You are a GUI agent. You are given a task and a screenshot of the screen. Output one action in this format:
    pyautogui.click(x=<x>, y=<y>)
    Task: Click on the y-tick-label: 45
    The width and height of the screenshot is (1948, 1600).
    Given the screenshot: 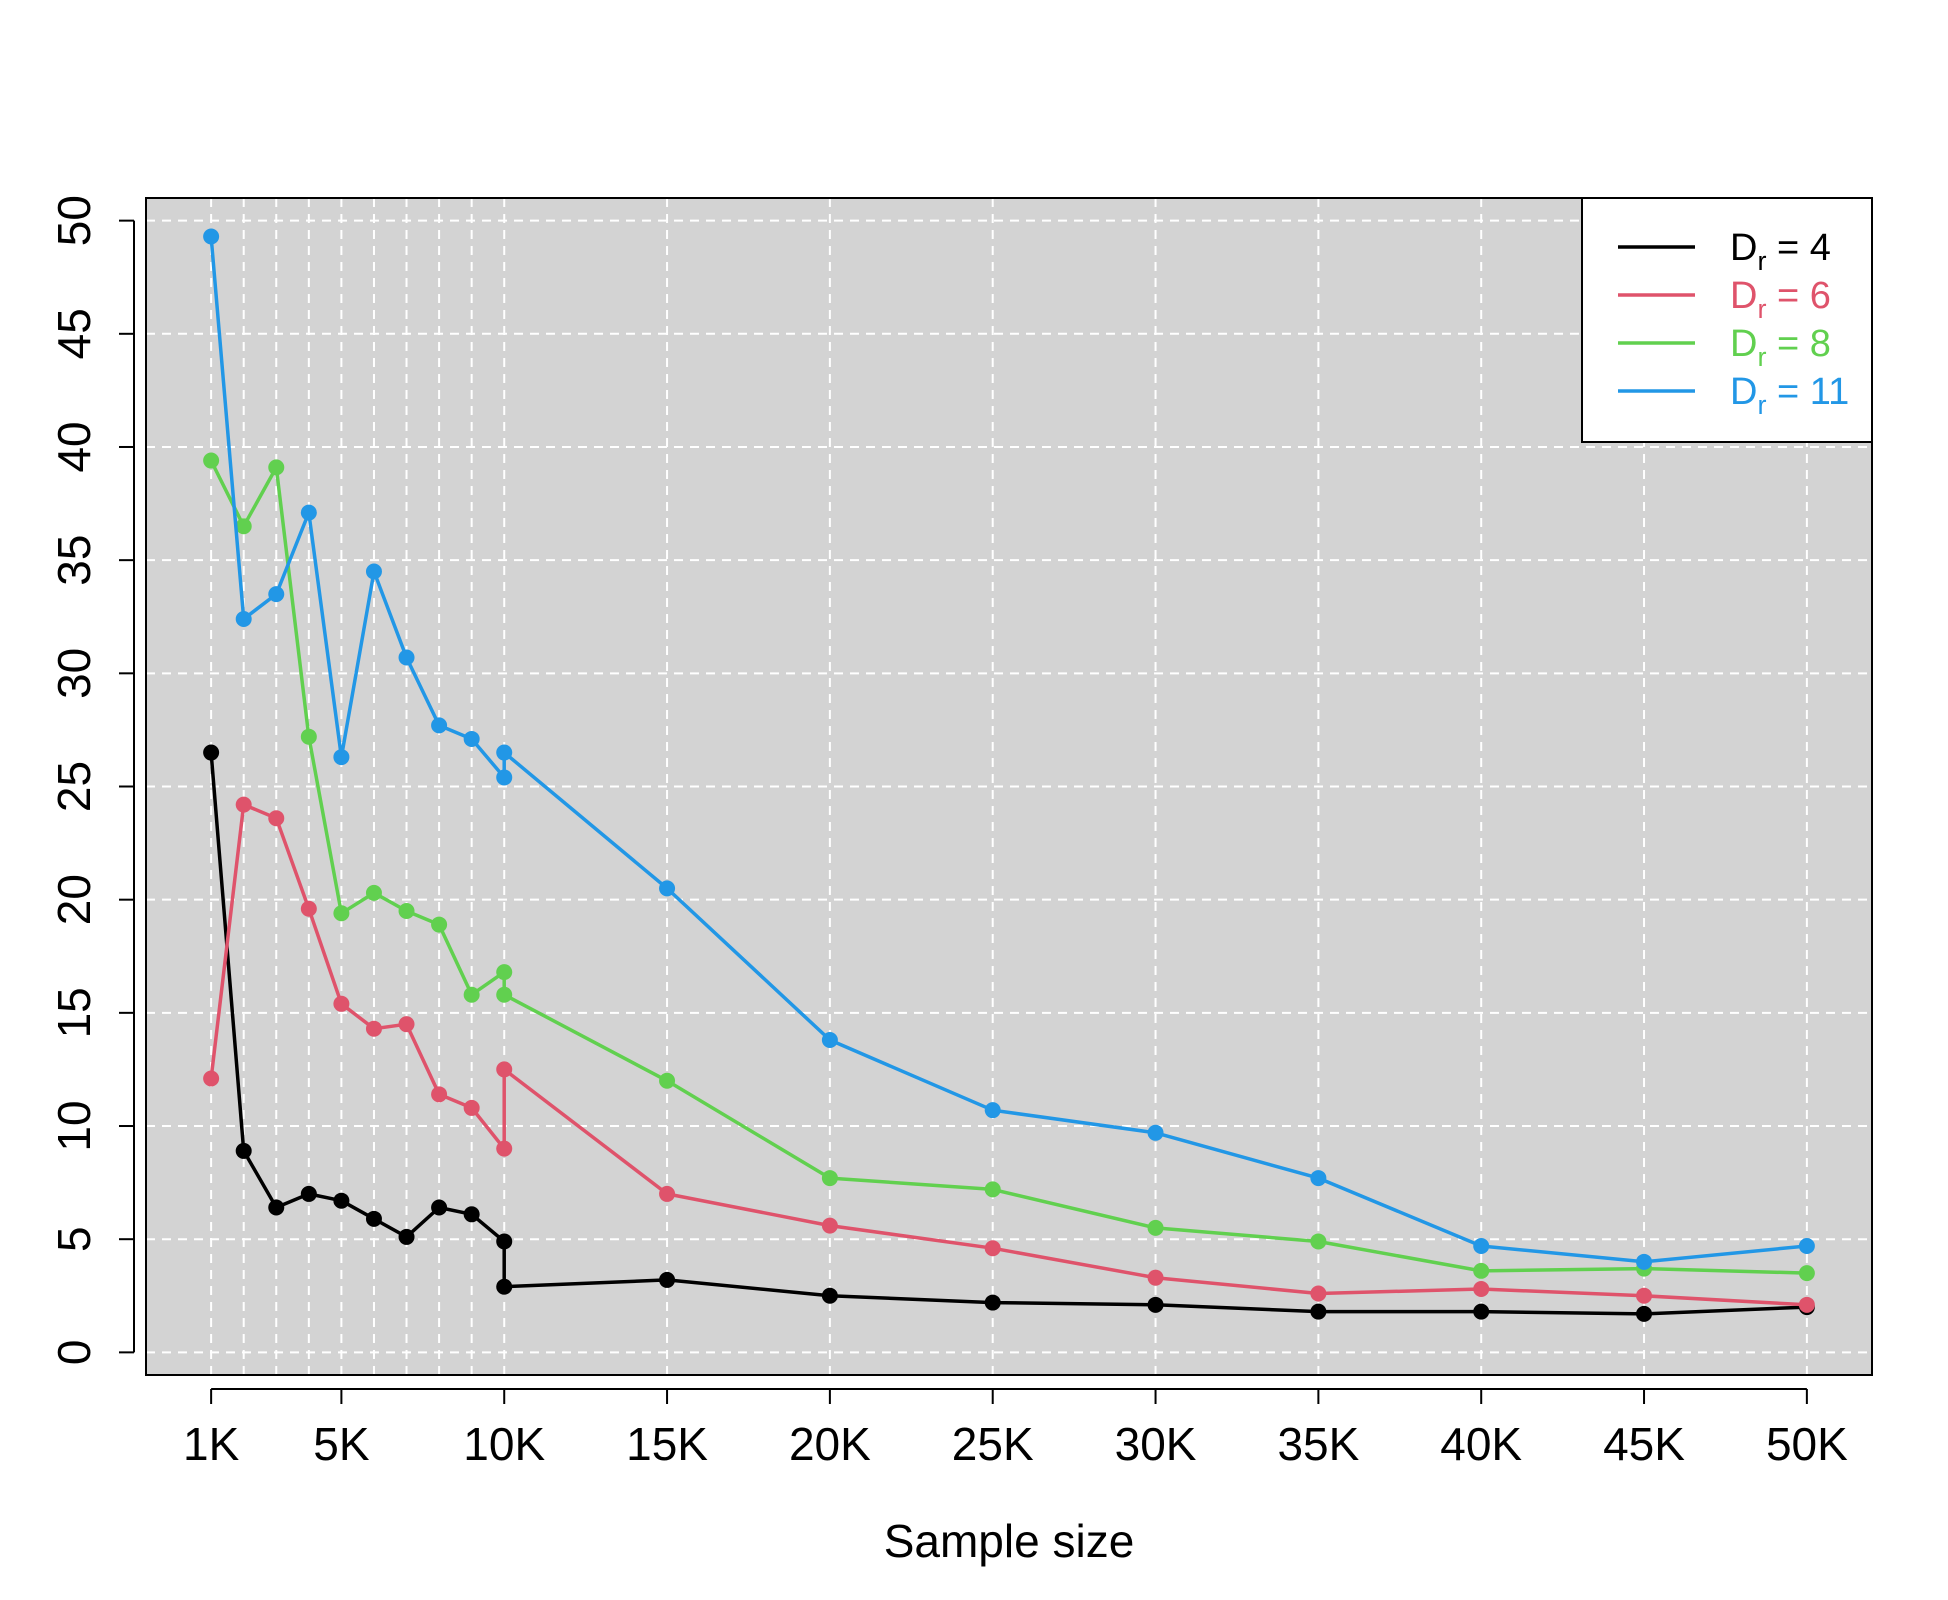 What is the action you would take?
    pyautogui.click(x=74, y=333)
    